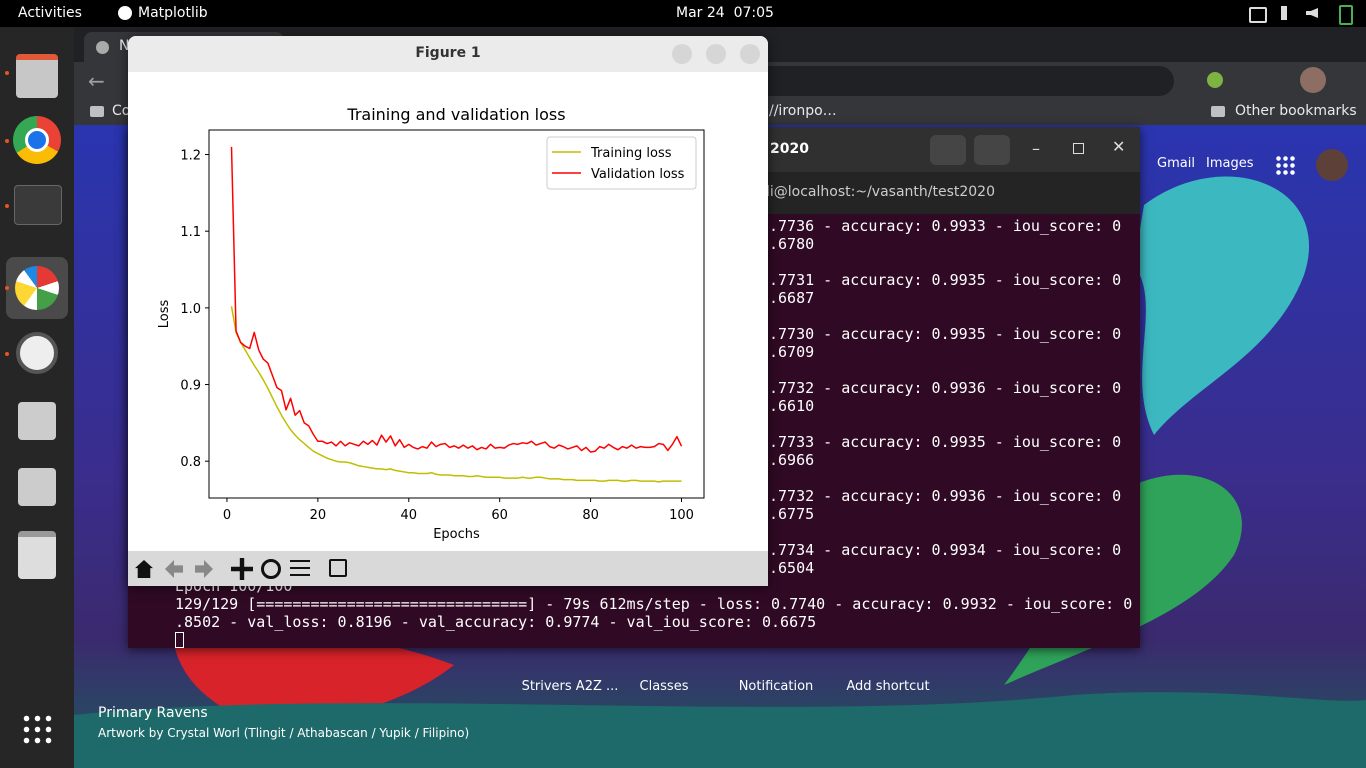  What do you see at coordinates (664, 686) in the screenshot?
I see `shortcut: Classes` at bounding box center [664, 686].